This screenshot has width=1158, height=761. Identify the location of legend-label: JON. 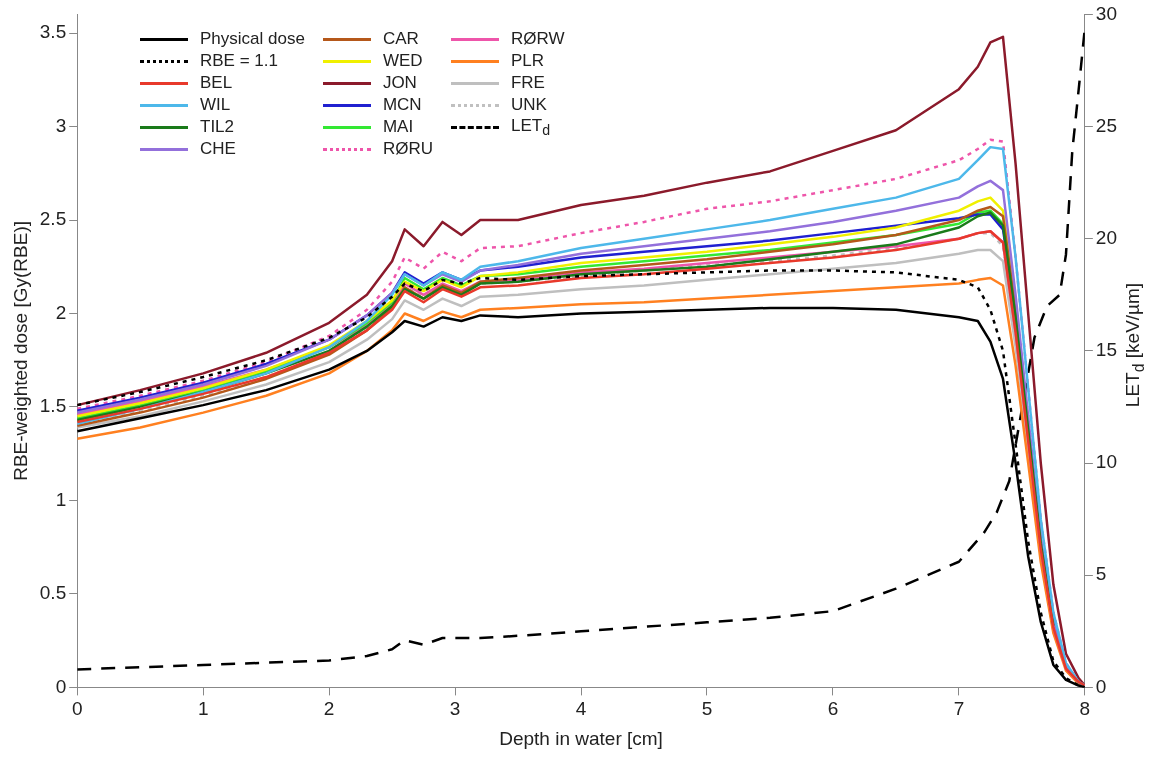
(399, 83).